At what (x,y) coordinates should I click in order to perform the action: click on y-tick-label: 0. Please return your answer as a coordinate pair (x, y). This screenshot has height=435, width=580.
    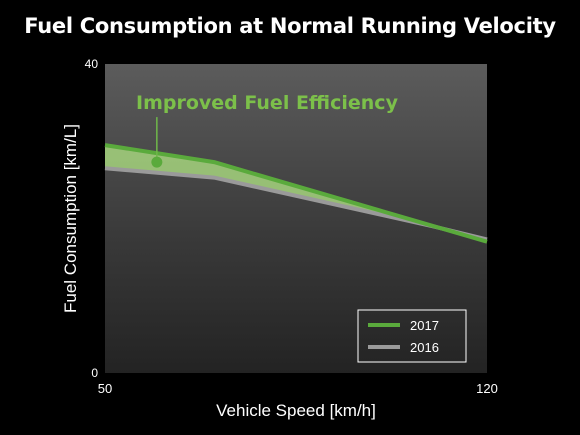
    Looking at the image, I should click on (94, 373).